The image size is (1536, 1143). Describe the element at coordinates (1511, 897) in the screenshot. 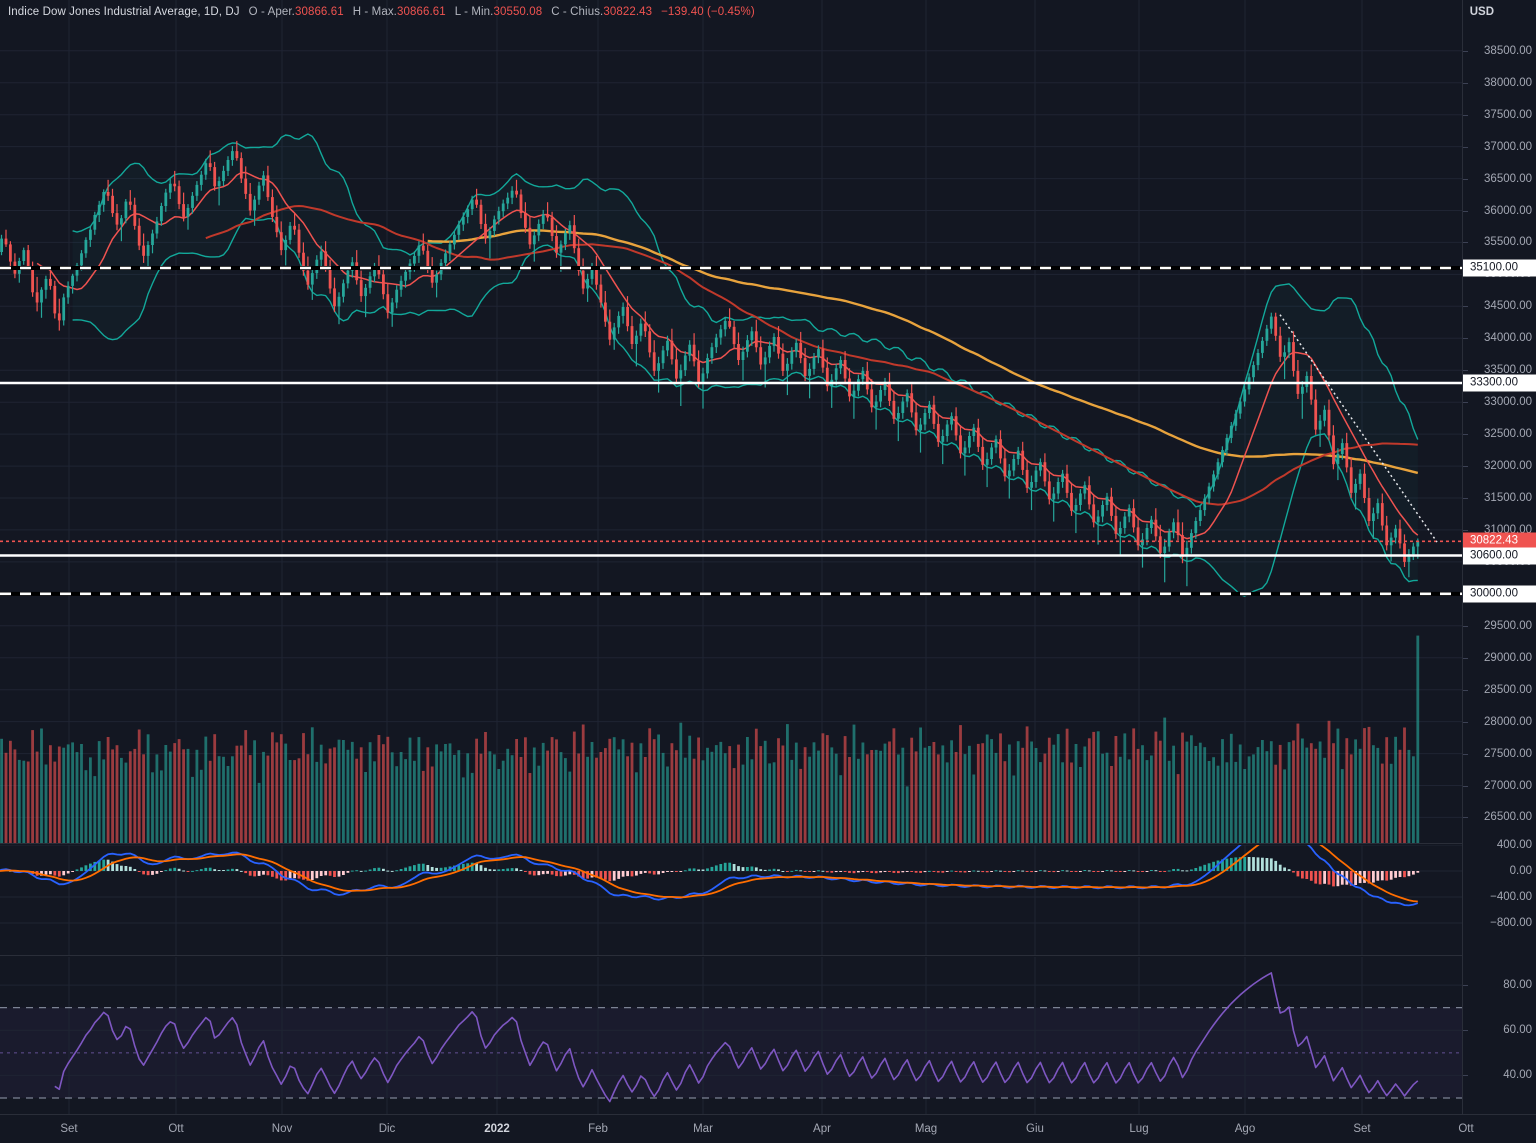

I see `macd-tick-label: −400.00` at that location.